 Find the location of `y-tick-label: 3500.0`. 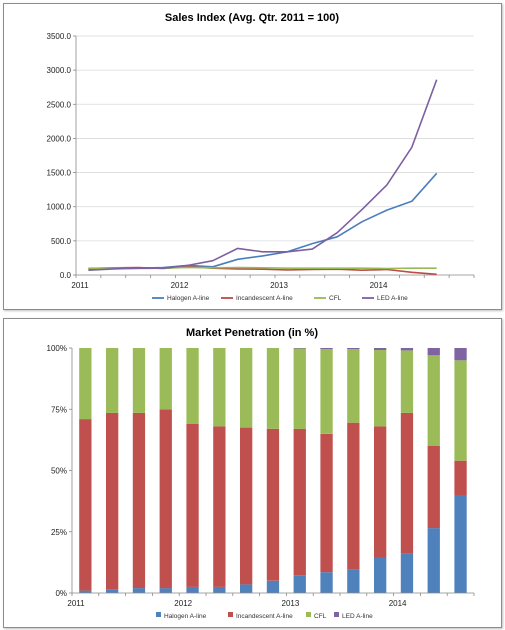

y-tick-label: 3500.0 is located at coordinates (59, 36).